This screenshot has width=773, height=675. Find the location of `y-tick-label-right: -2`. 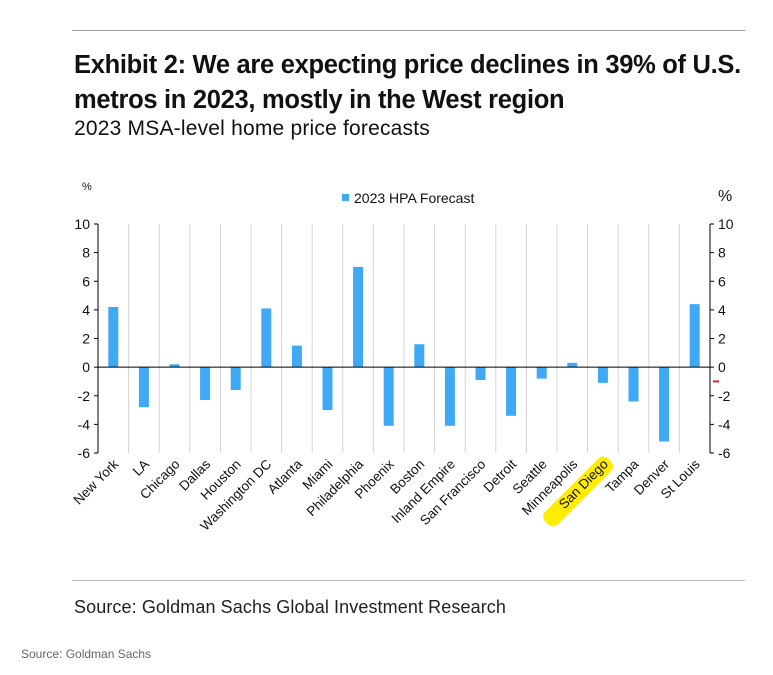

y-tick-label-right: -2 is located at coordinates (724, 396).